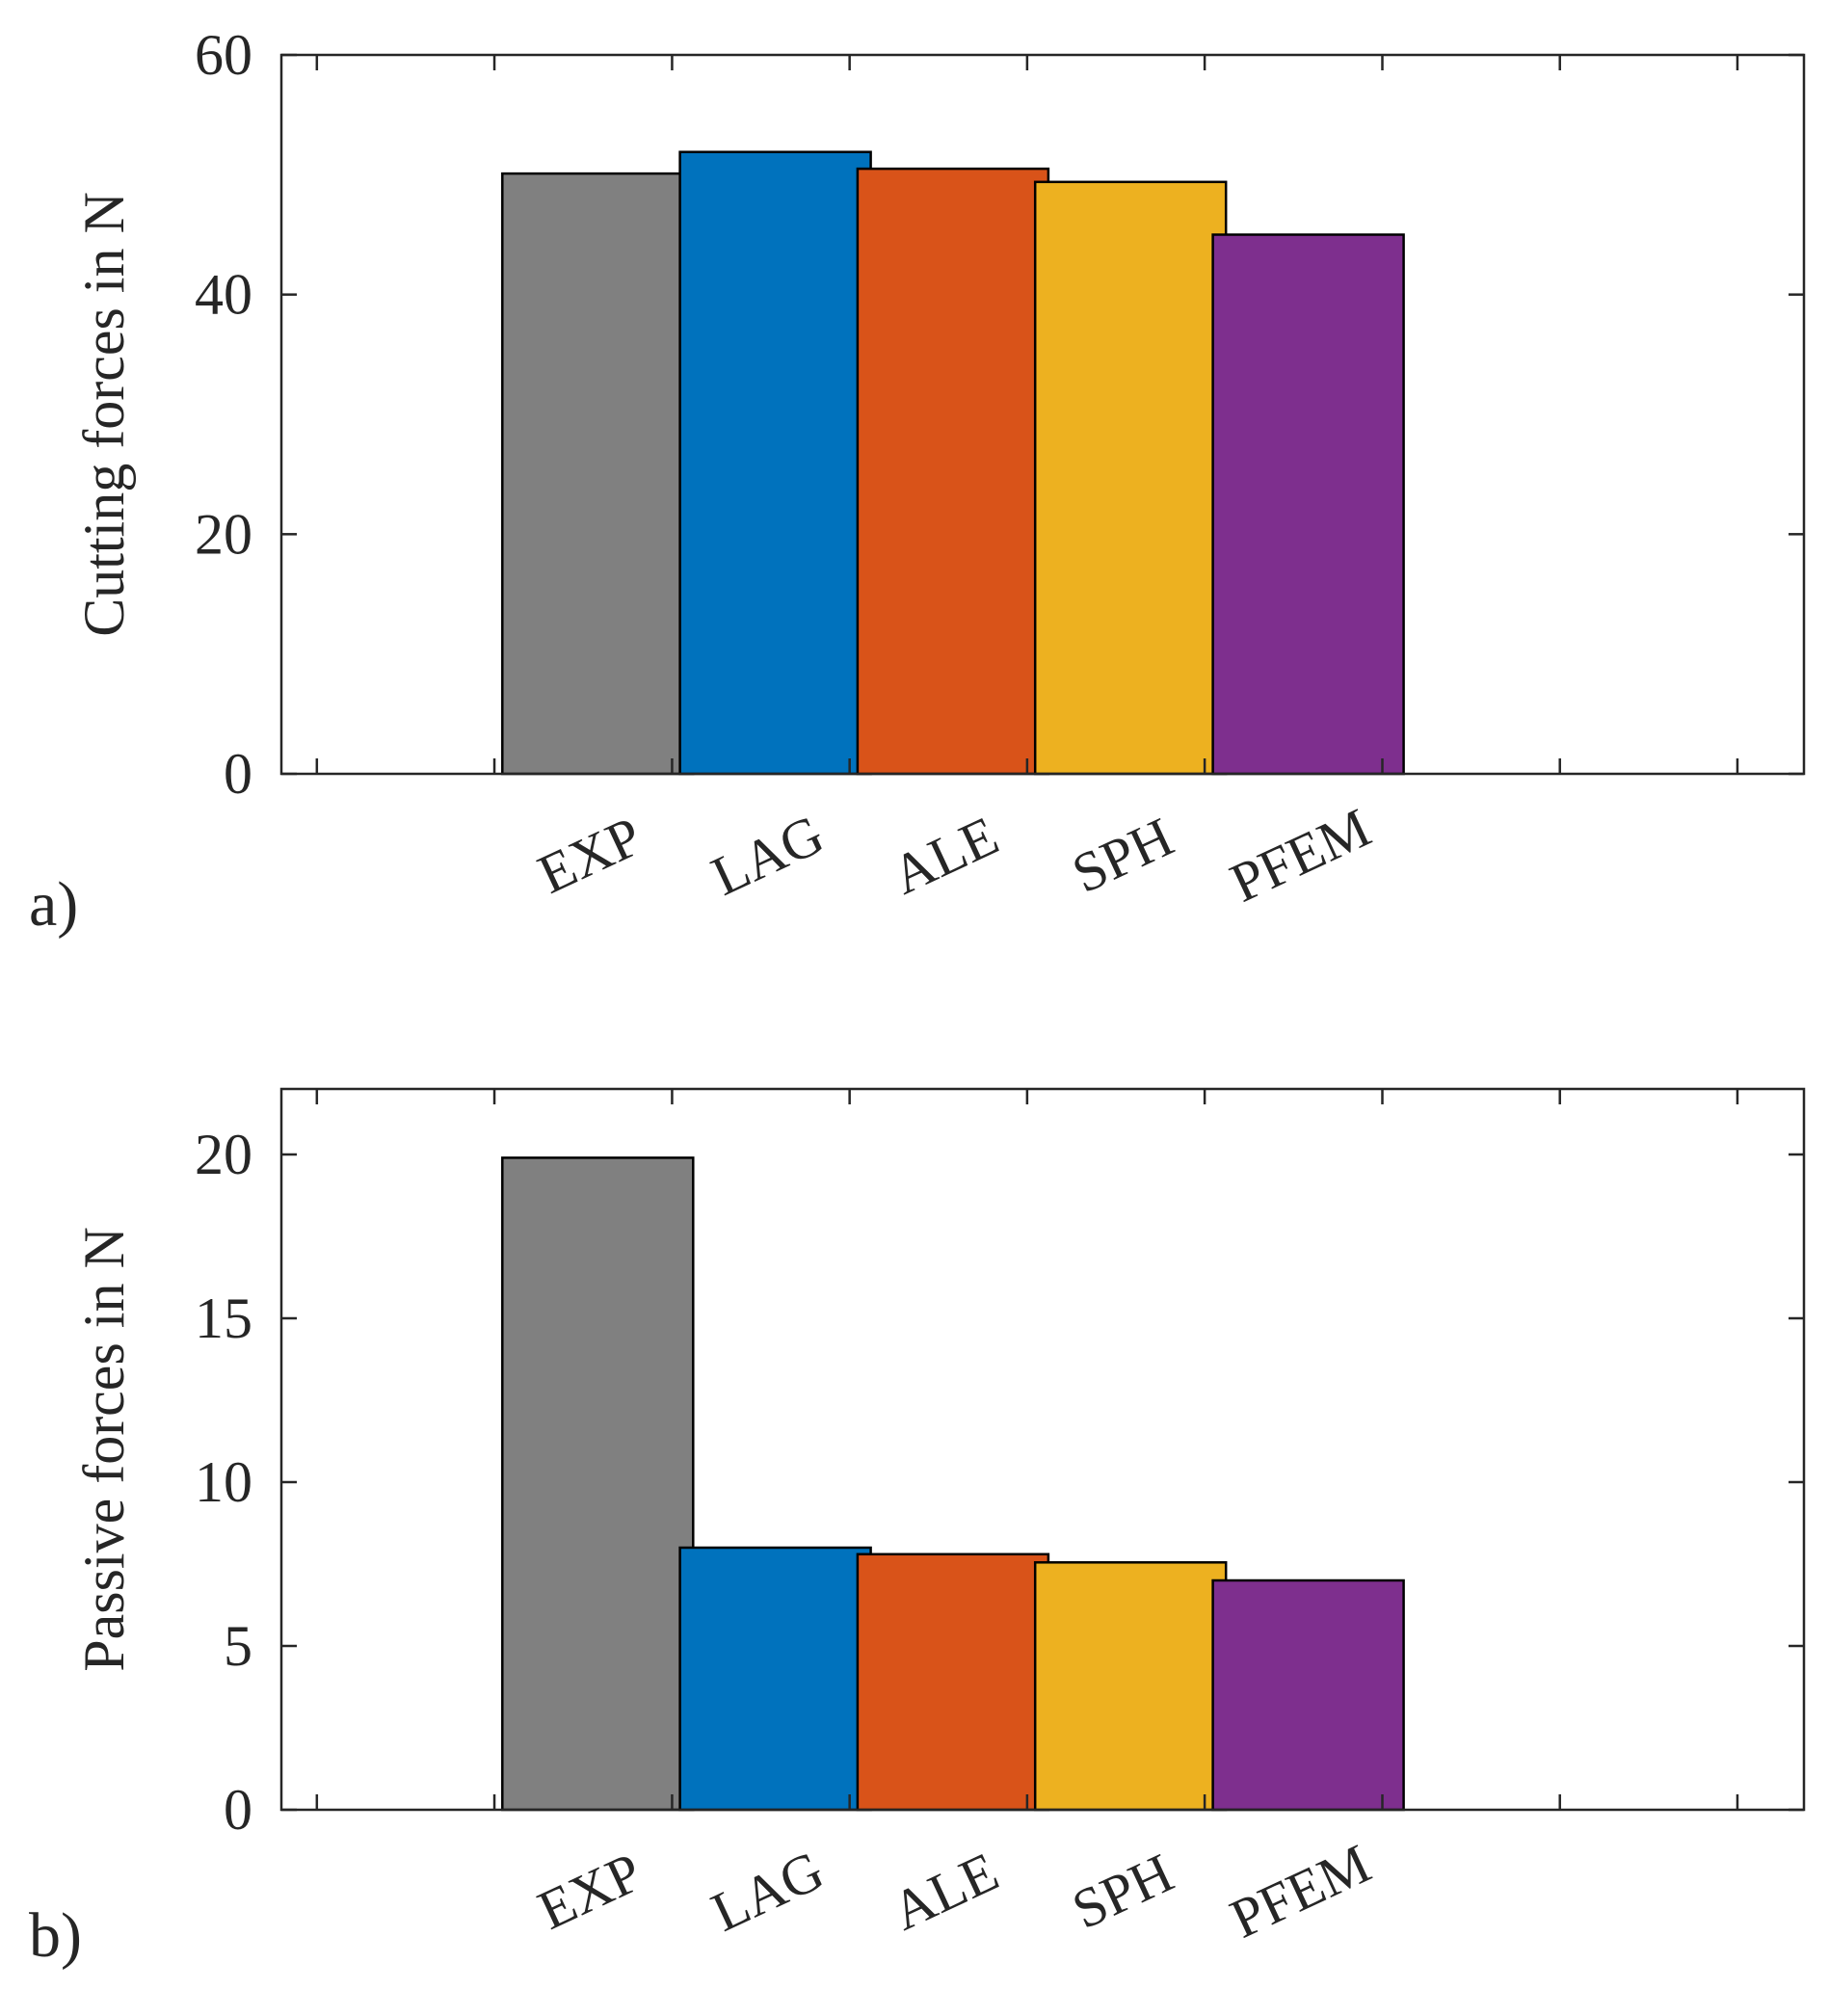  I want to click on ytick-label: 60, so click(223, 55).